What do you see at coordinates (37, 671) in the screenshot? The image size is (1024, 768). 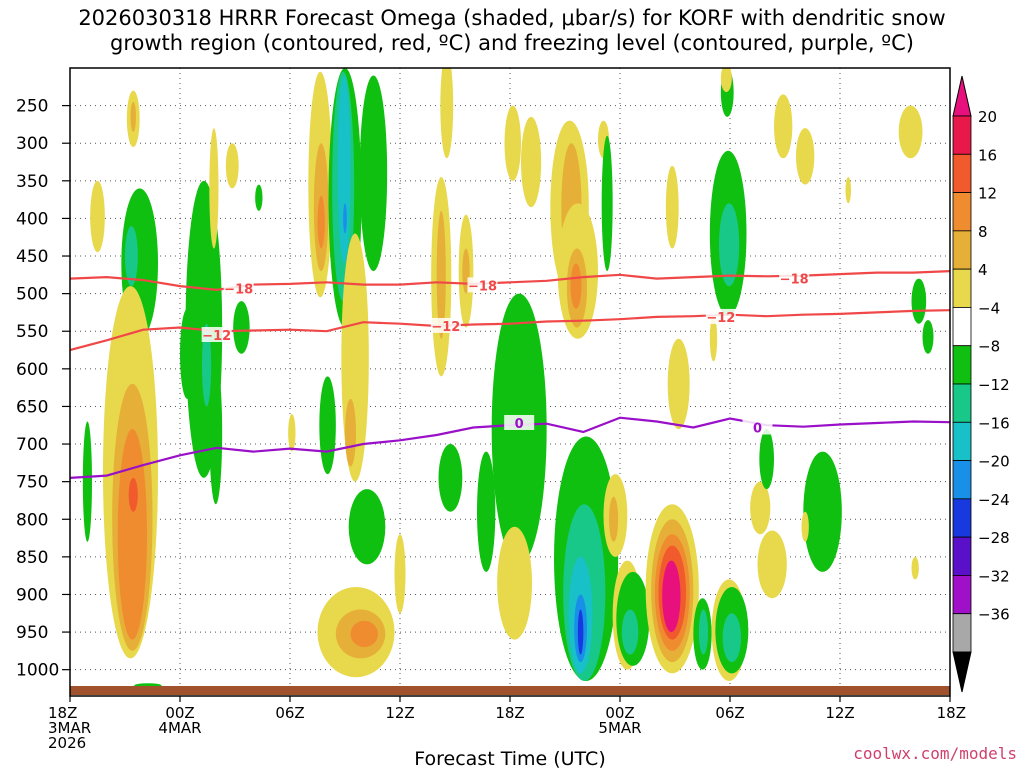 I see `y-tick-label-1000: 1000` at bounding box center [37, 671].